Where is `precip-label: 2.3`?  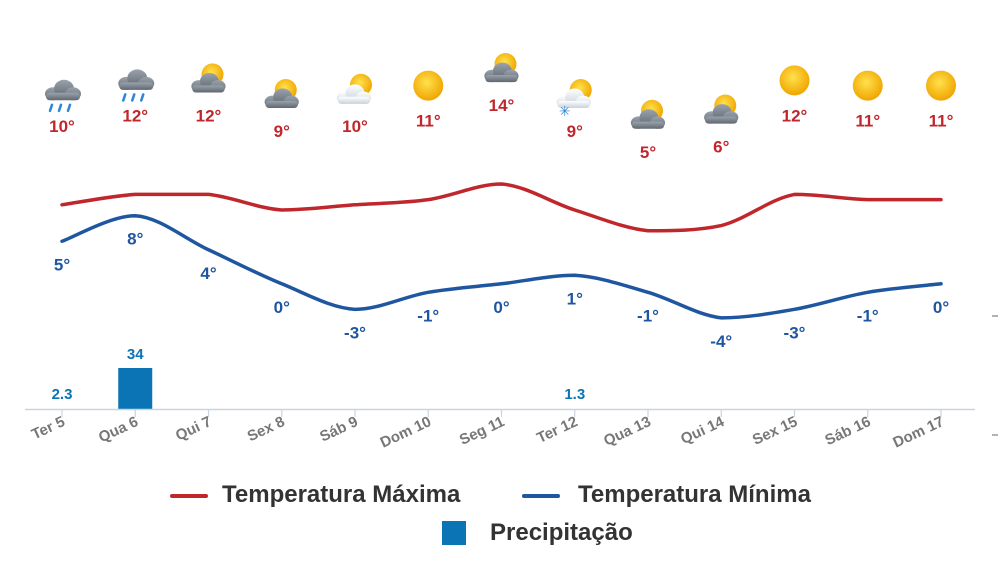
precip-label: 2.3 is located at coordinates (62, 394).